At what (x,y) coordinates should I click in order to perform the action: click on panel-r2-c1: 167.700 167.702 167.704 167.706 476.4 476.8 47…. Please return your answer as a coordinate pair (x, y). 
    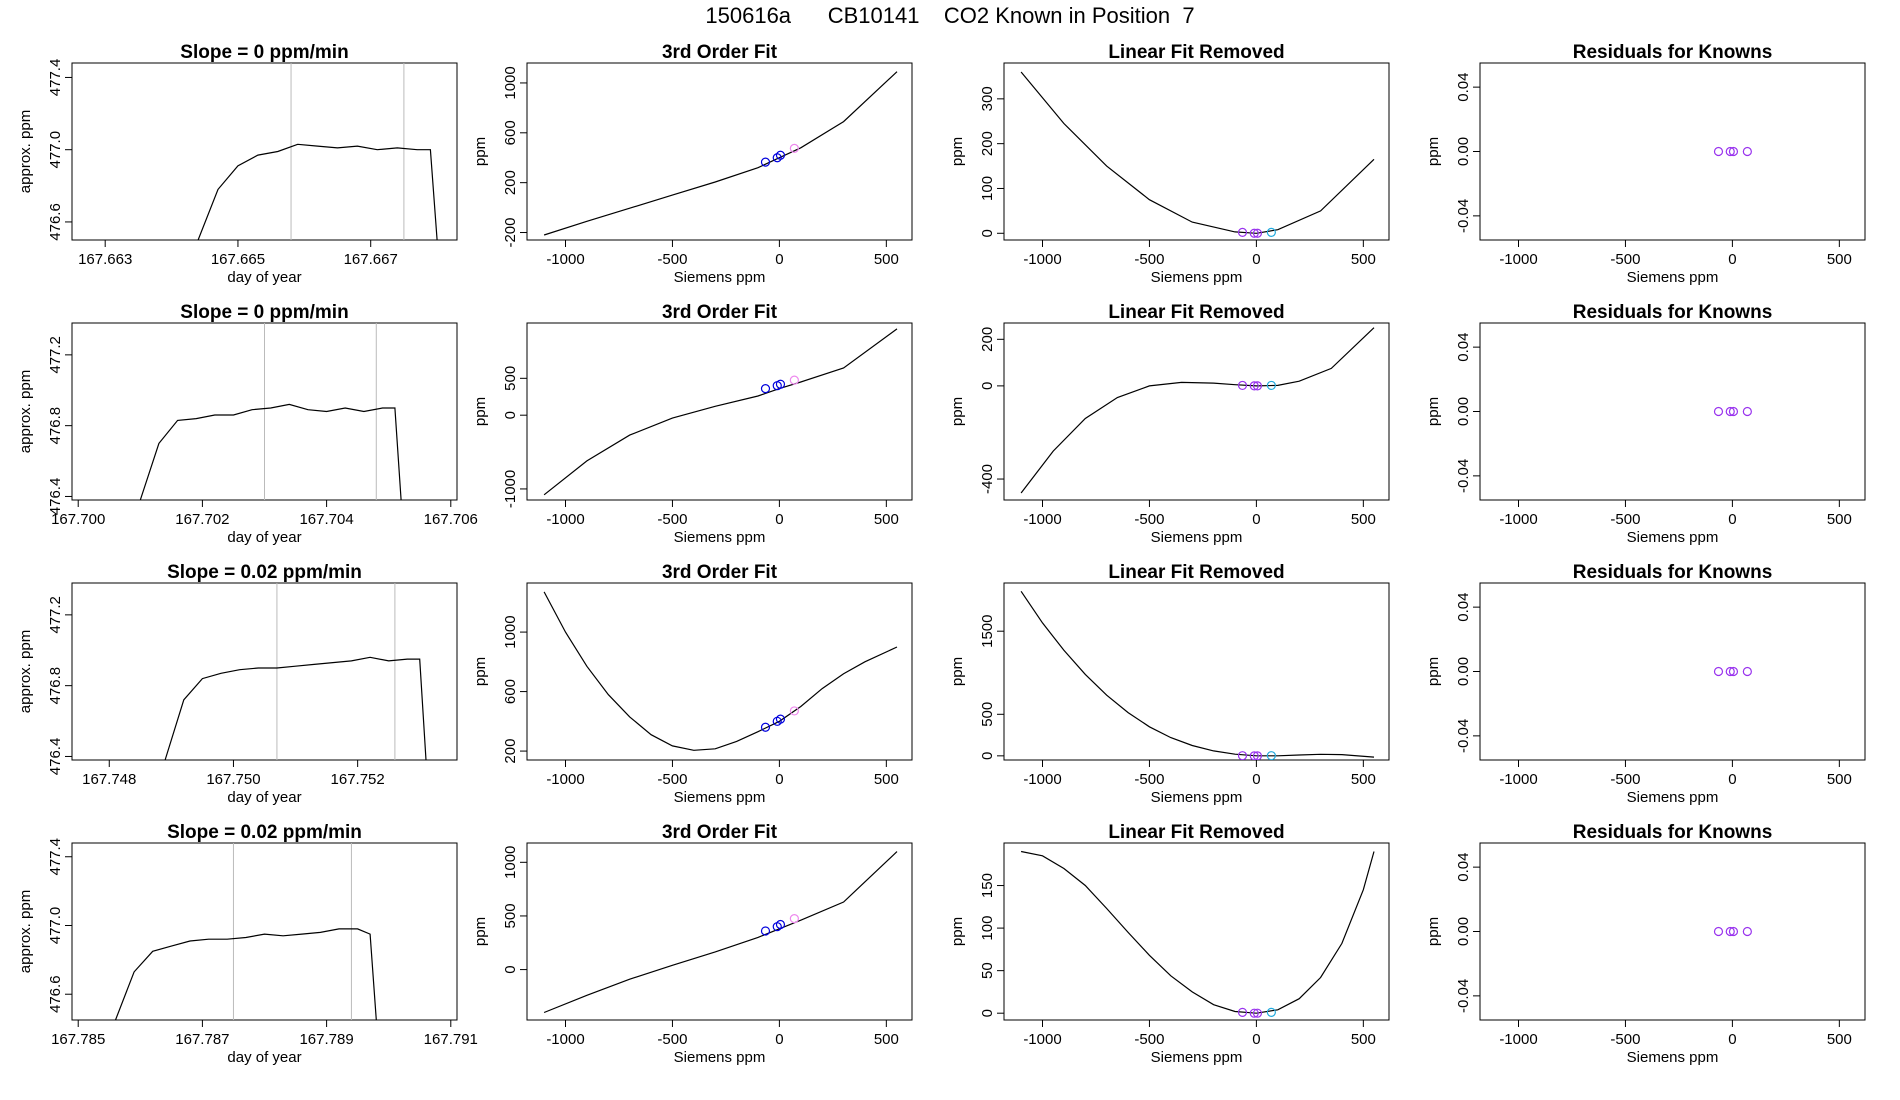
    Looking at the image, I should click on (247, 424).